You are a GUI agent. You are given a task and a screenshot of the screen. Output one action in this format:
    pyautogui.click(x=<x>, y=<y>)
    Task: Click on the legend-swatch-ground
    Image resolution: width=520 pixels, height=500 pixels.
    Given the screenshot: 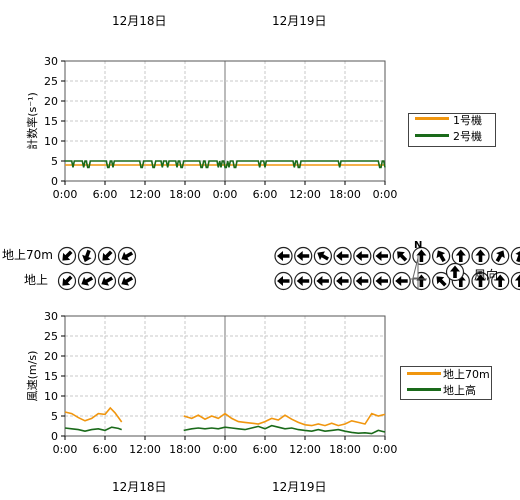 What is the action you would take?
    pyautogui.click(x=424, y=389)
    